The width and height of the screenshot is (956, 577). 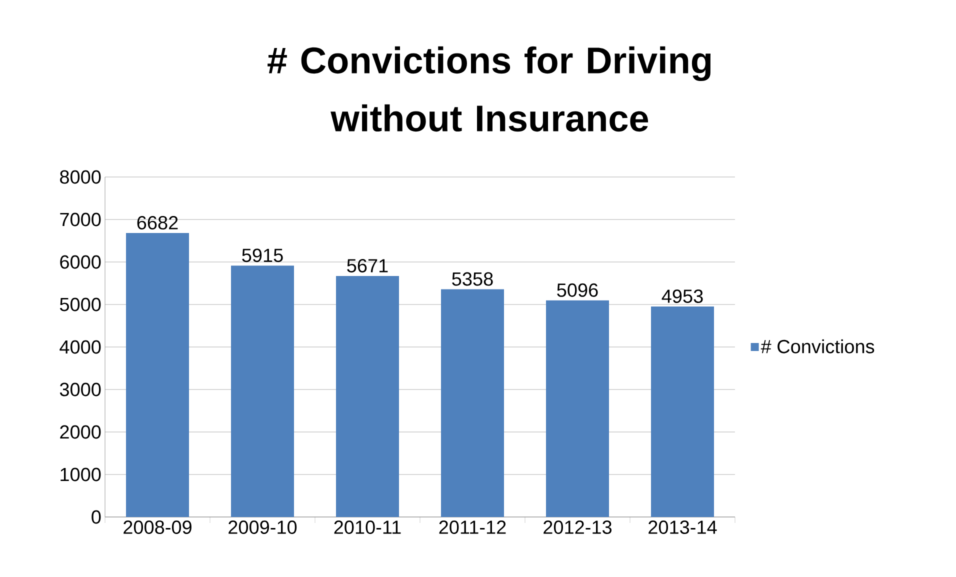 I want to click on y-tick-label: 4000, so click(x=80, y=347).